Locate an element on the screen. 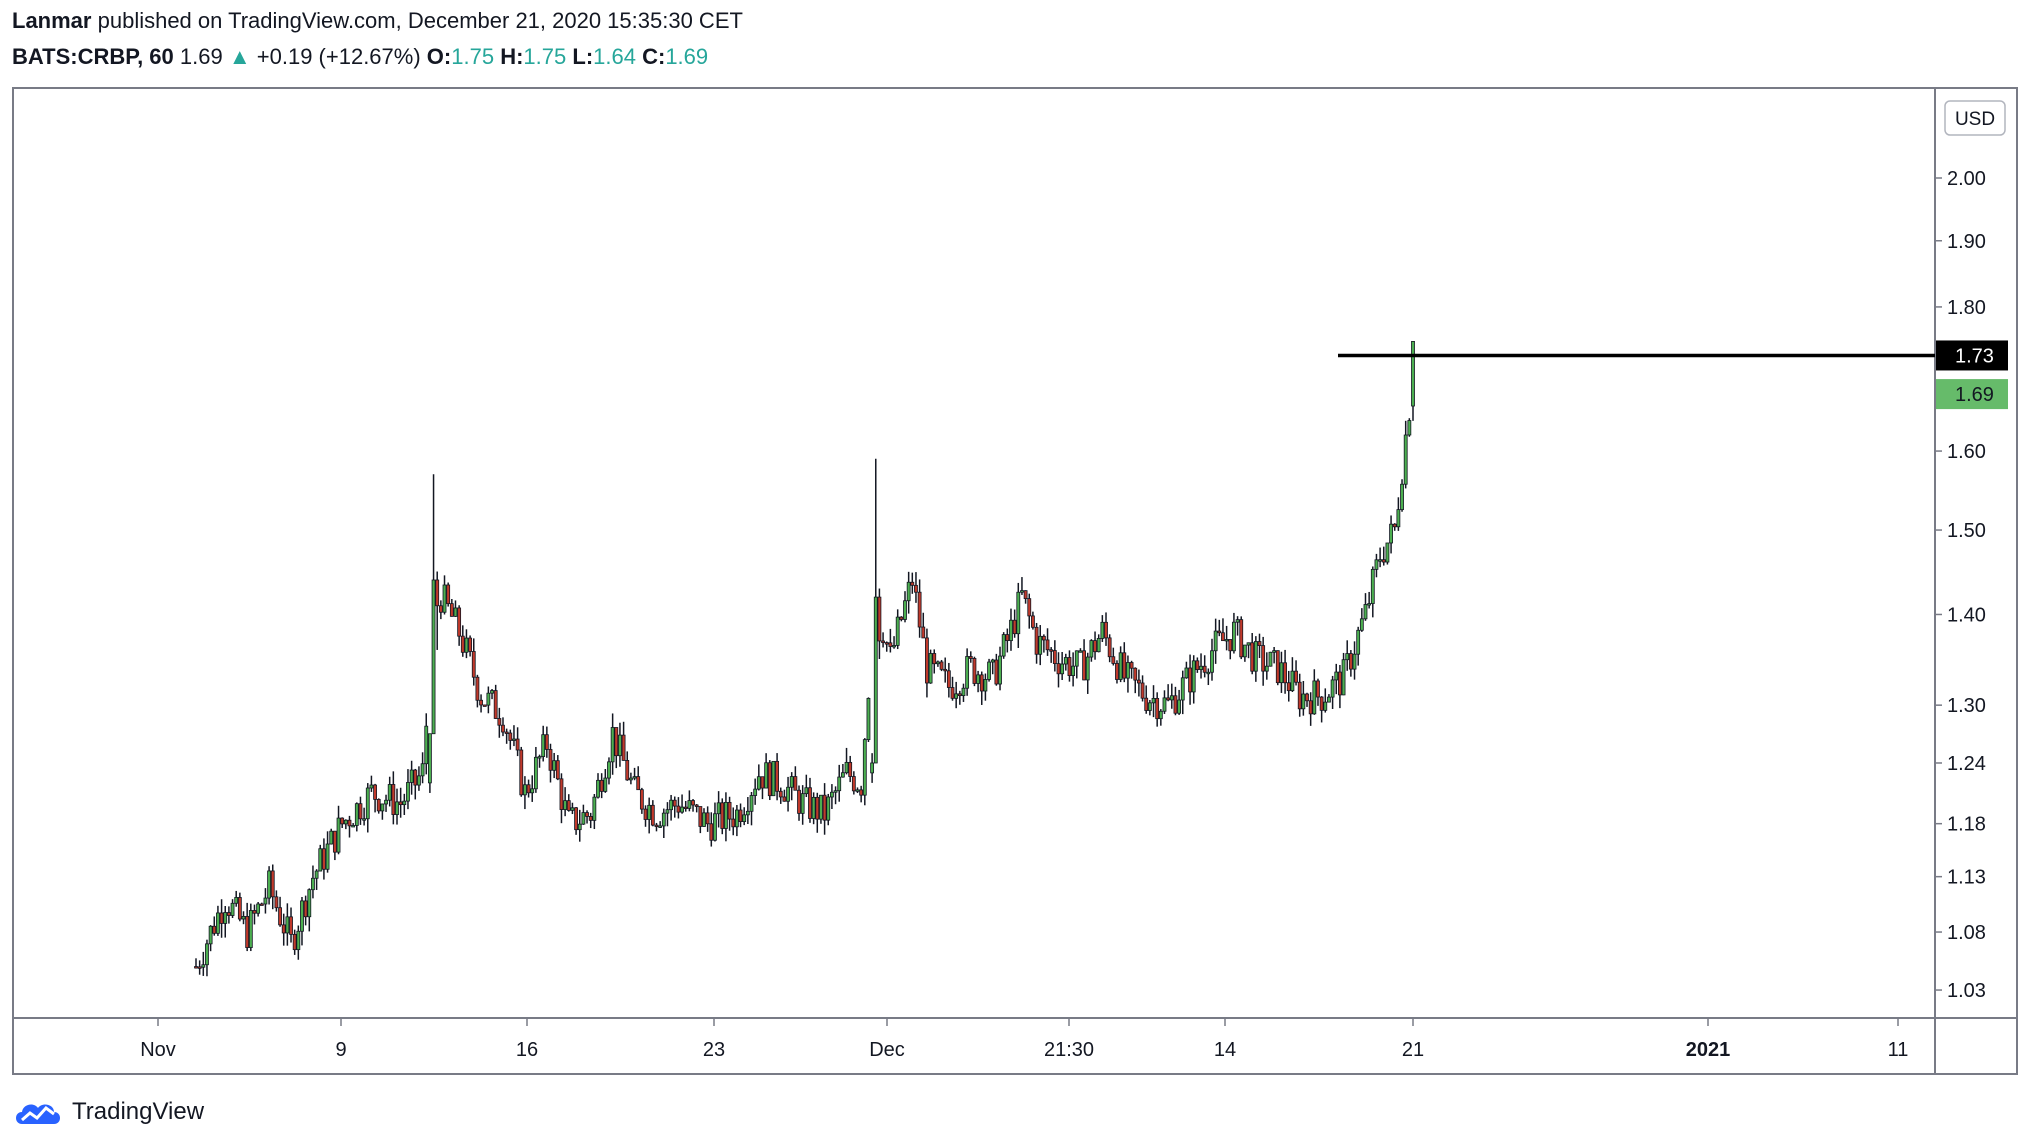  high-value: 1.75 is located at coordinates (545, 56).